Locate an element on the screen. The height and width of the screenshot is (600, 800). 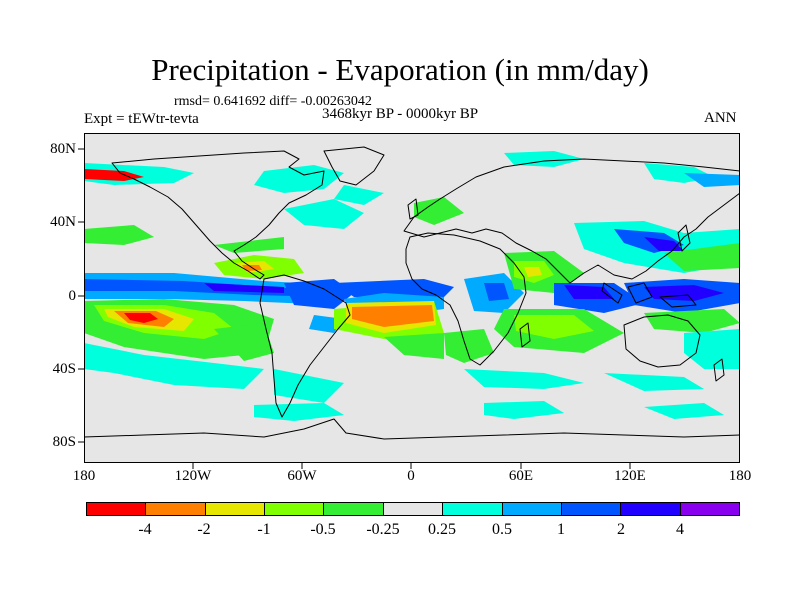
experiment-label: Expt = tEWtr-tevta is located at coordinates (141, 119).